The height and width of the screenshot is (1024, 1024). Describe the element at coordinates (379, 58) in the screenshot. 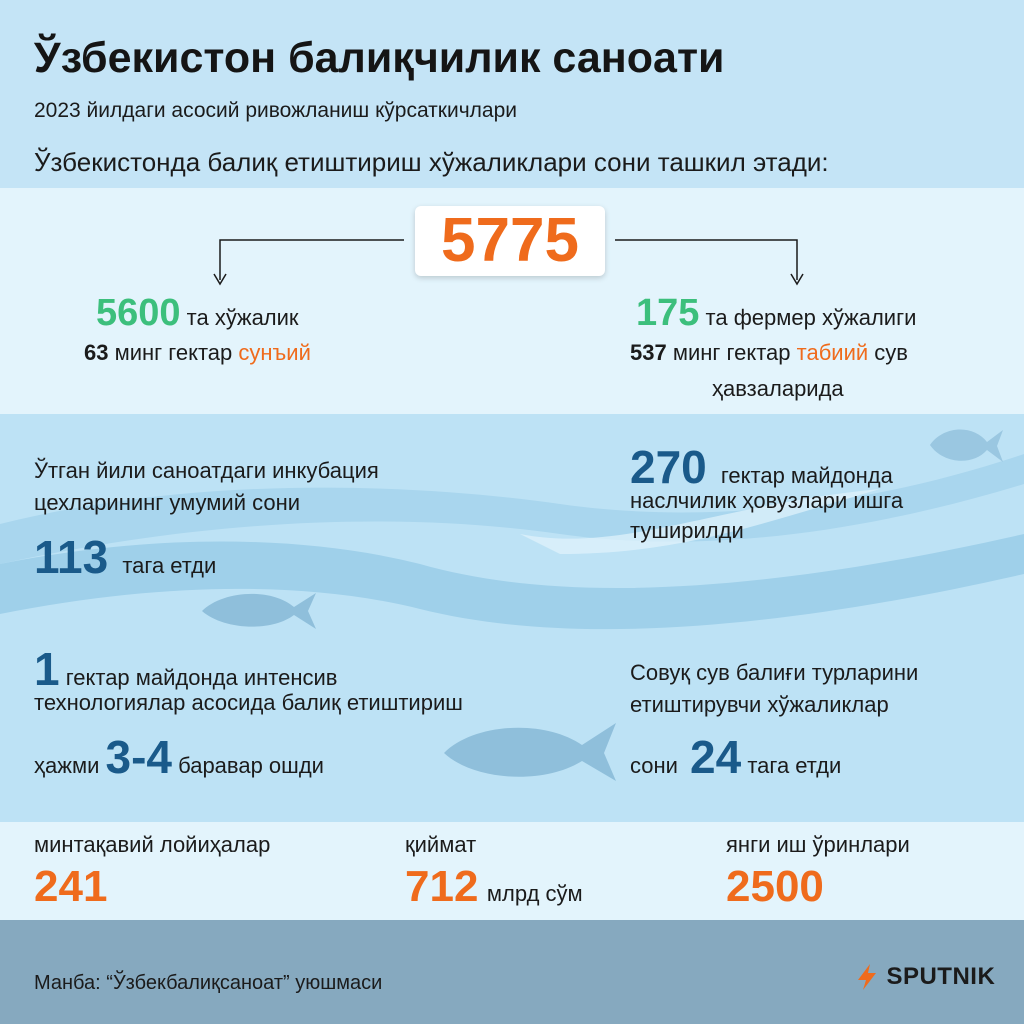

I see `page-title: Ўзбекистон балиқчилик саноати` at that location.